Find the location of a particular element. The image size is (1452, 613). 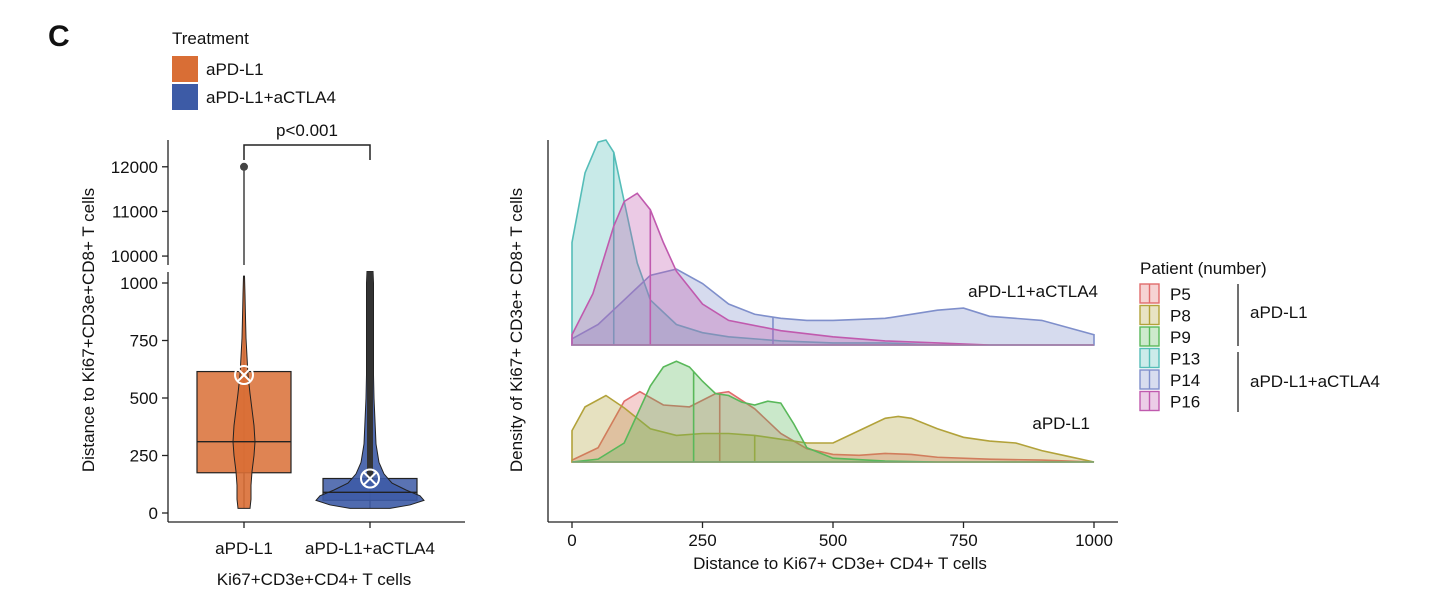

outlier-column is located at coordinates (370, 375).